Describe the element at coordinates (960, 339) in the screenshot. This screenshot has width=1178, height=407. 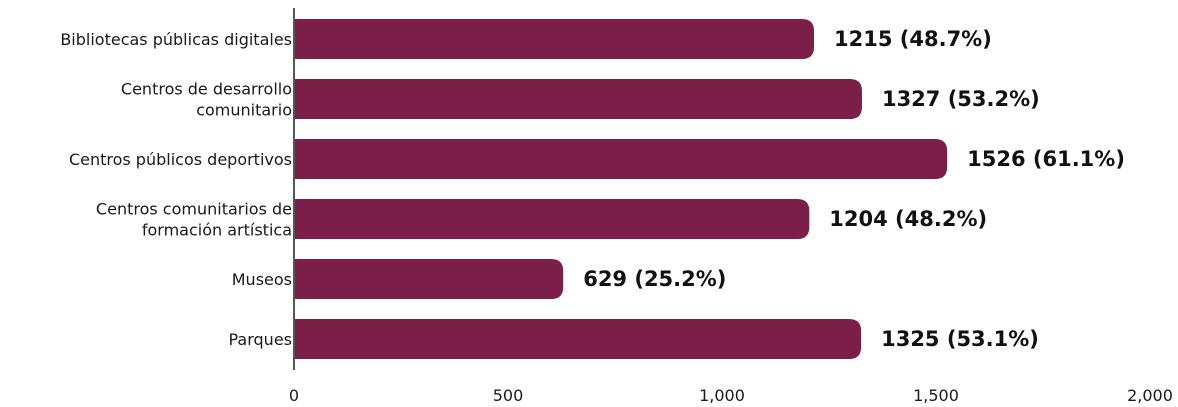
I see `bar-value-label: 1325 (53.1%)` at that location.